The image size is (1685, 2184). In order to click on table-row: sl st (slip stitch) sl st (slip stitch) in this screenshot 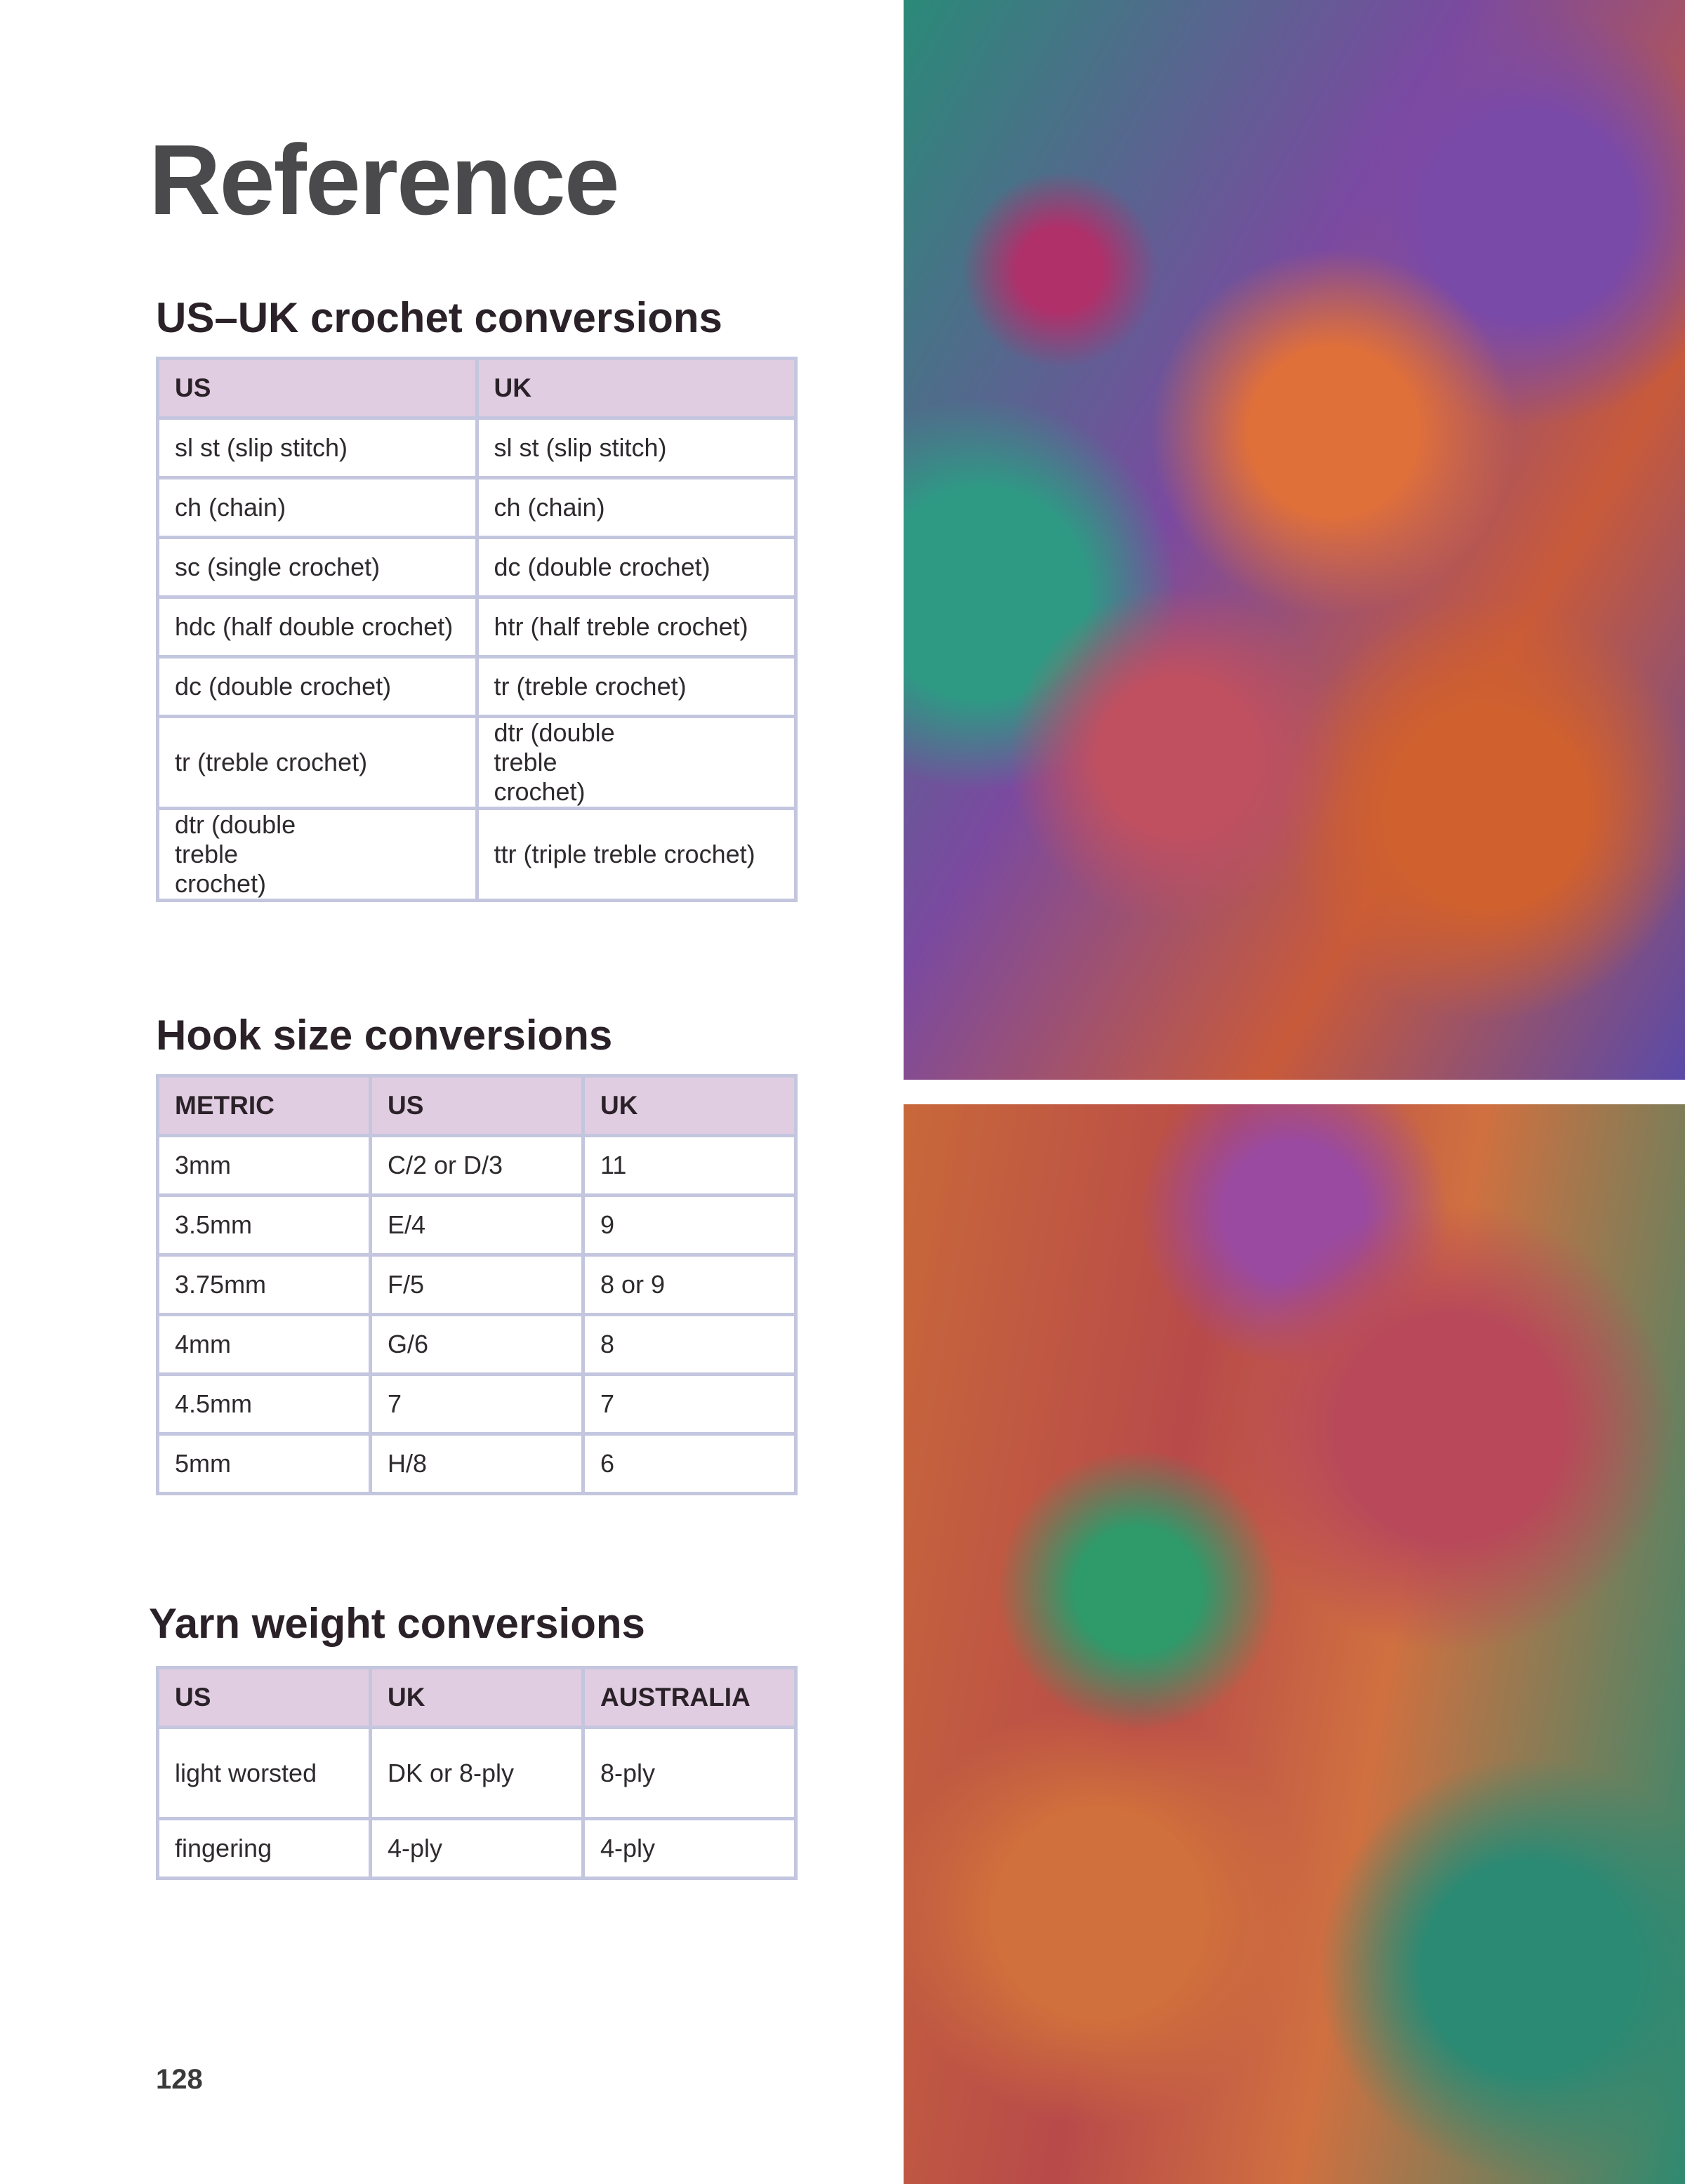, I will do `click(477, 448)`.